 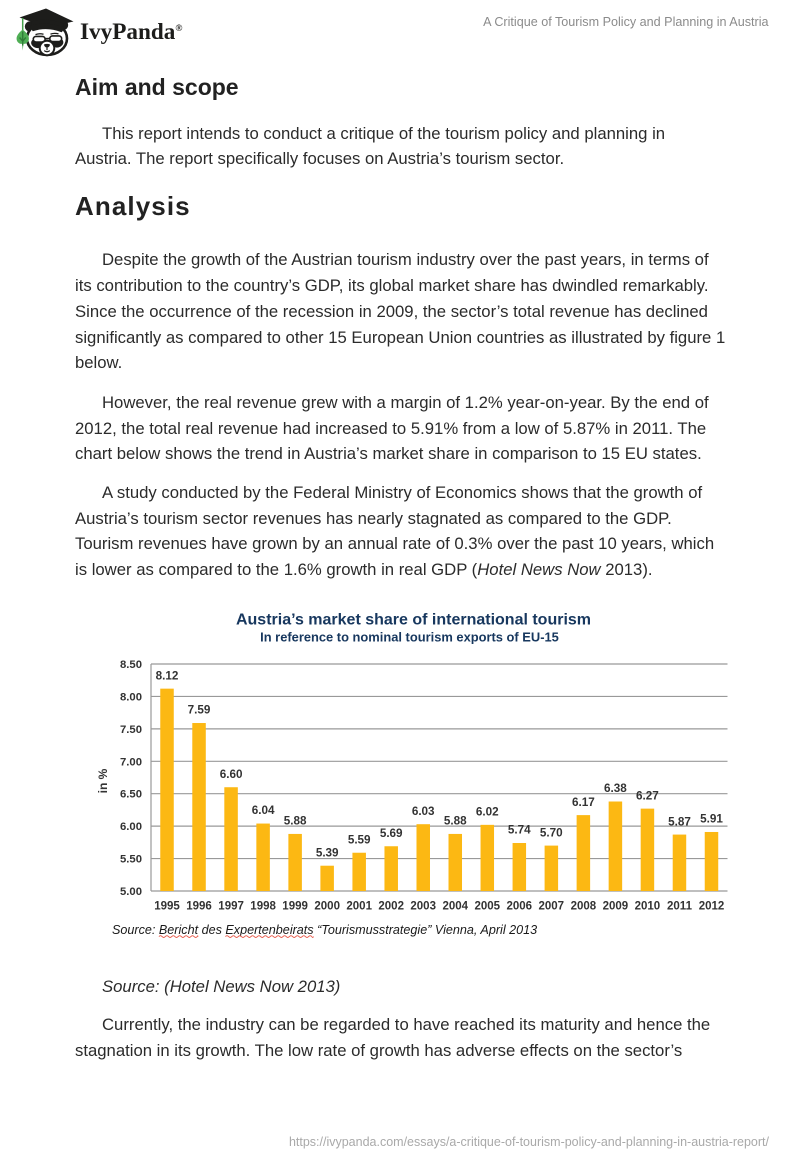 What do you see at coordinates (519, 830) in the screenshot?
I see `svg-text: 5.74` at bounding box center [519, 830].